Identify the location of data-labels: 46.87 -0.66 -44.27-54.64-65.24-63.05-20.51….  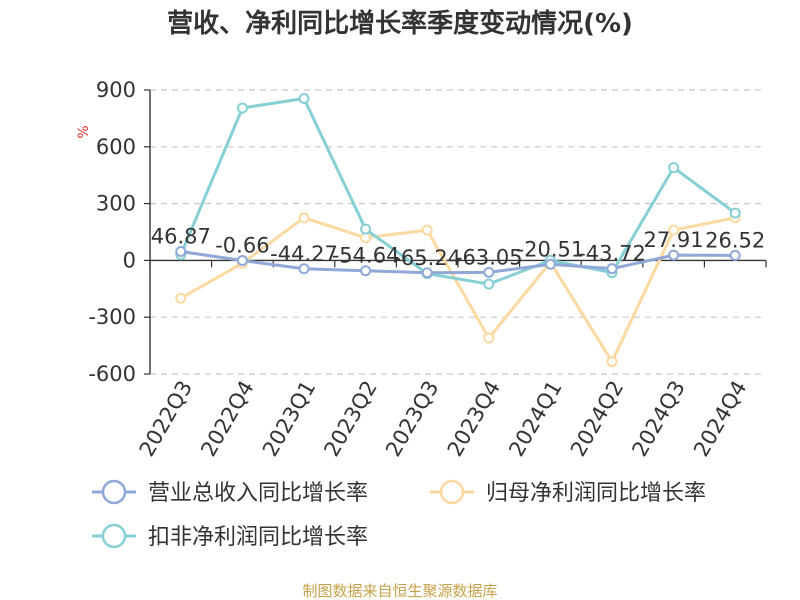
(458, 247).